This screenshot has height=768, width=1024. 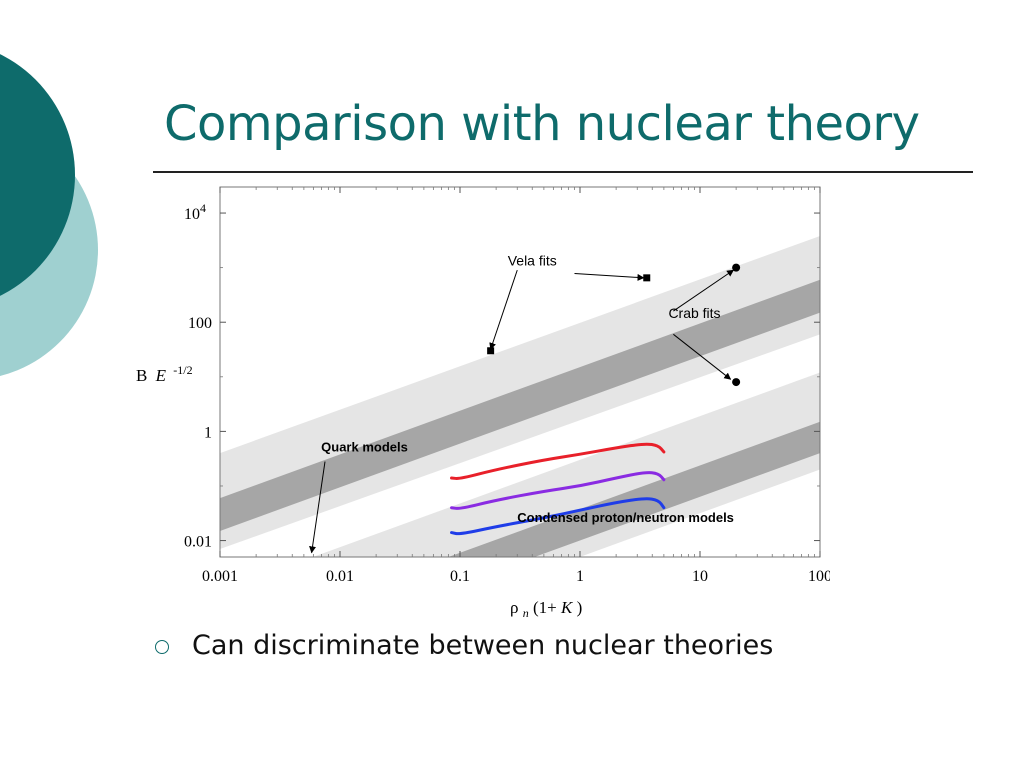 What do you see at coordinates (567, 607) in the screenshot?
I see `x-label-k: K` at bounding box center [567, 607].